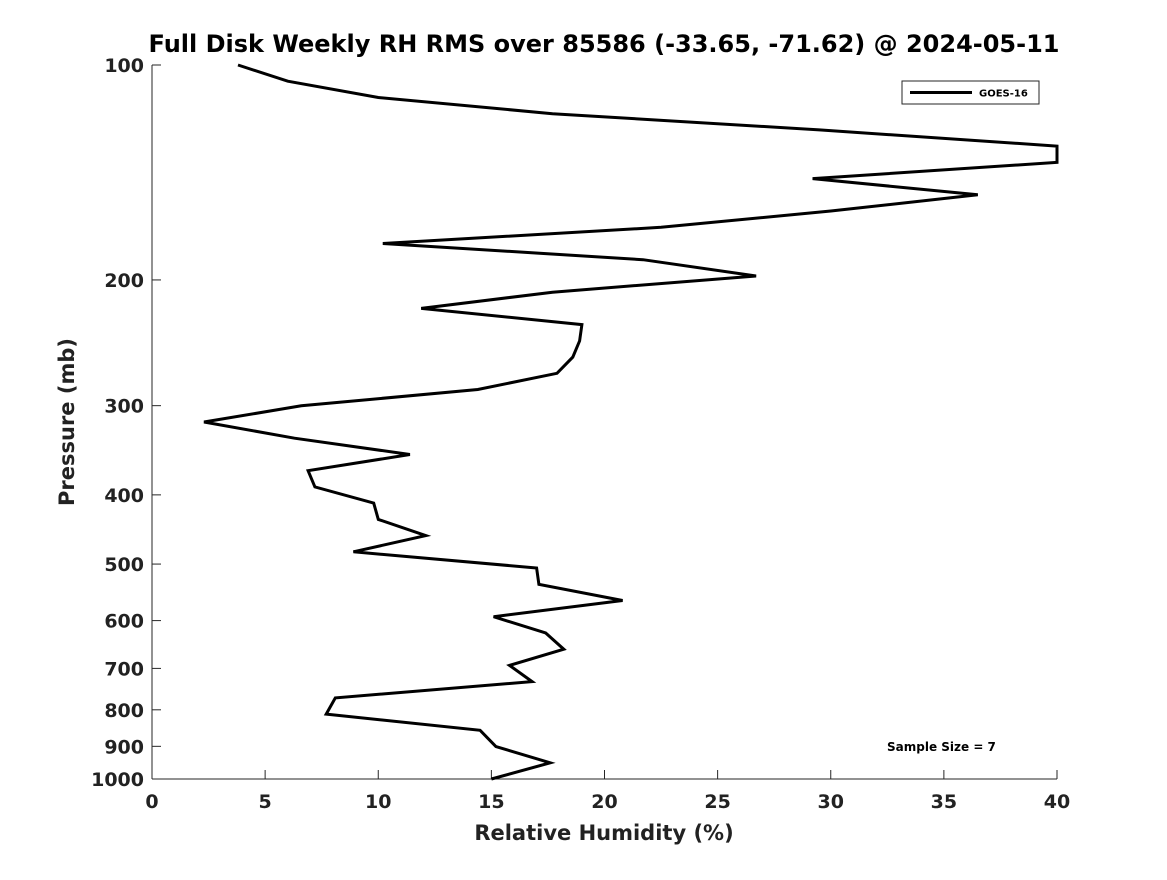 This screenshot has width=1167, height=880. I want to click on y-tick-label: 800, so click(124, 711).